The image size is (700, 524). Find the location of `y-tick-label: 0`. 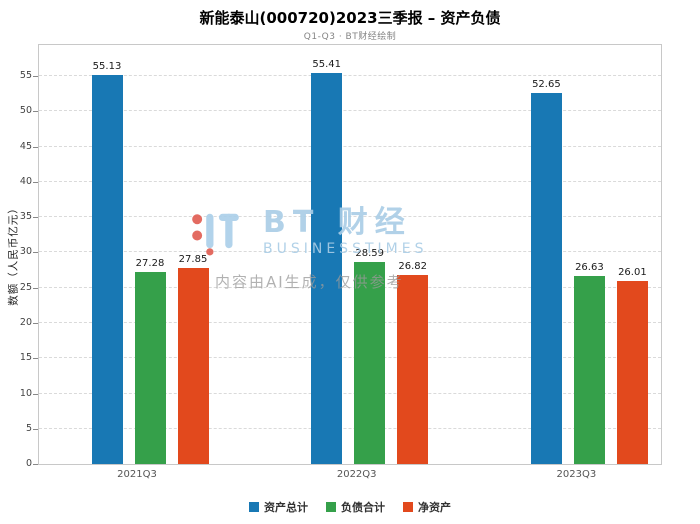

y-tick-label: 0 is located at coordinates (28, 463).